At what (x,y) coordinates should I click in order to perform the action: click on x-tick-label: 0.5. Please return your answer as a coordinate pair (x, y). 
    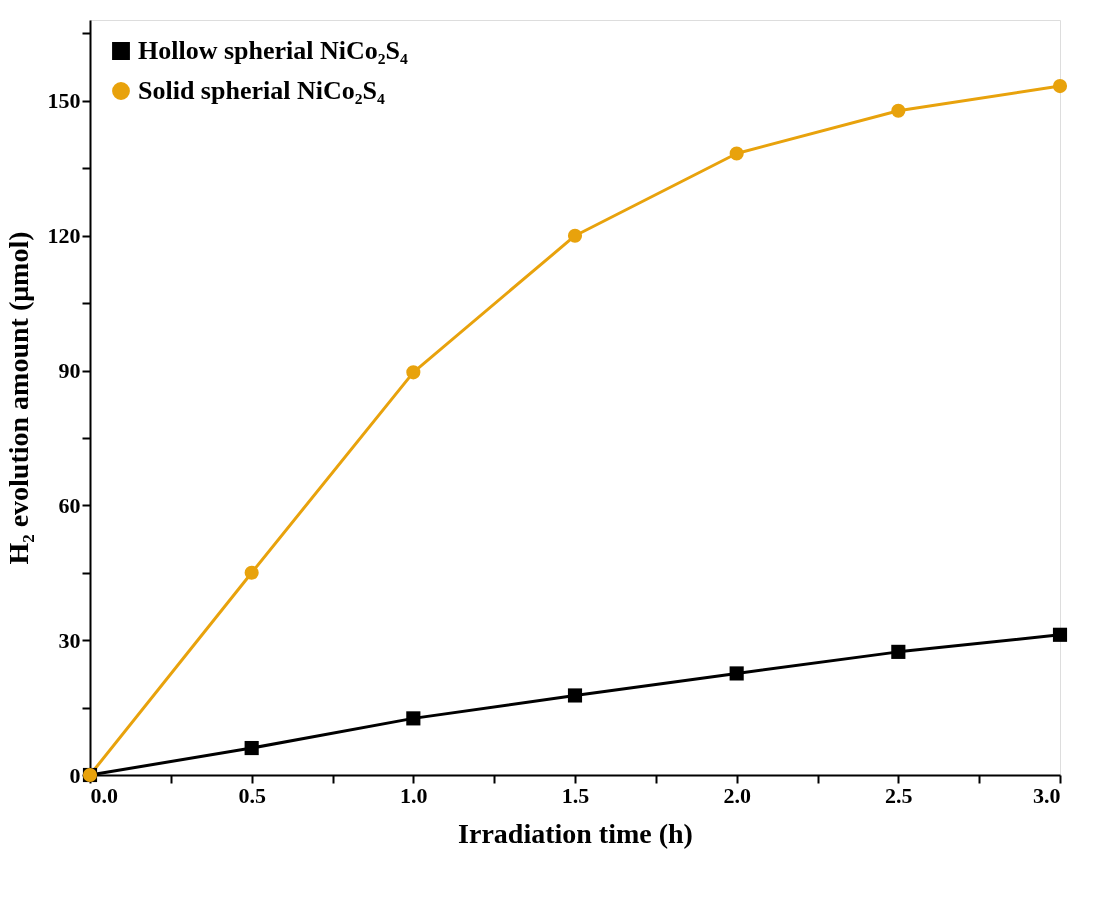
    Looking at the image, I should click on (252, 795).